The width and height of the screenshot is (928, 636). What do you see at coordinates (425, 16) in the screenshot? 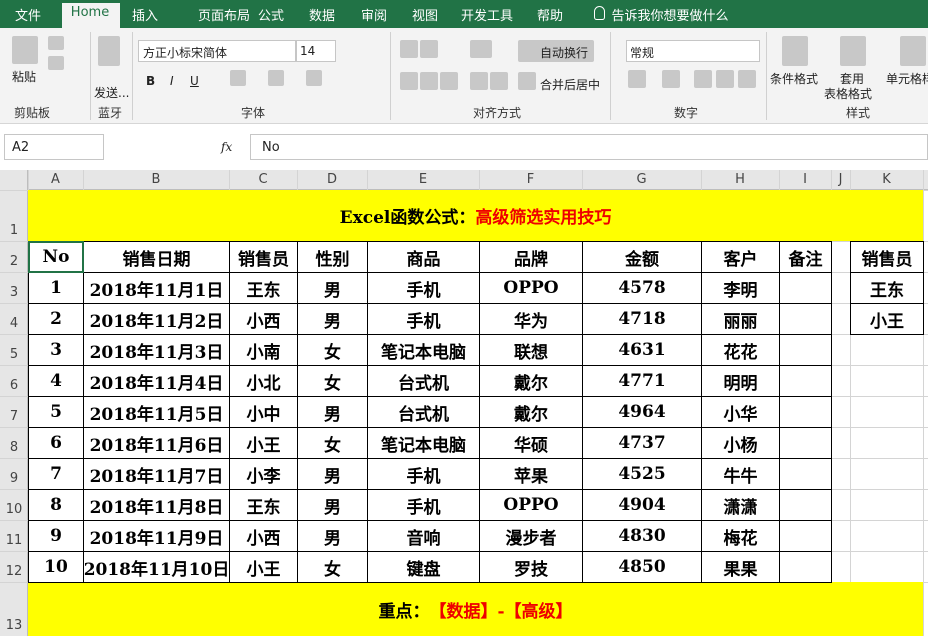
I see `ribbon-tab: 视图` at bounding box center [425, 16].